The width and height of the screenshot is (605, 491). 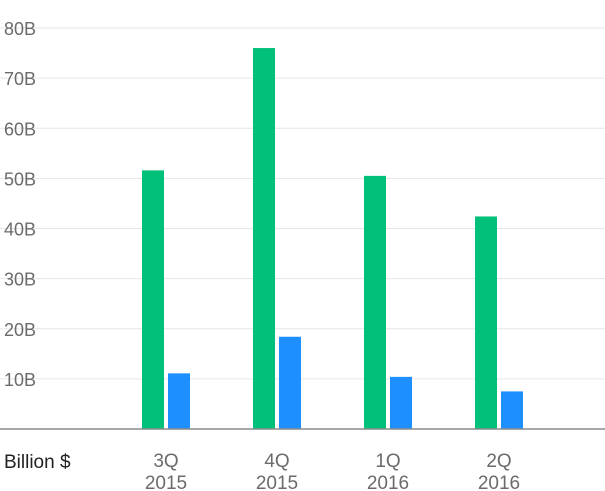 What do you see at coordinates (498, 461) in the screenshot?
I see `x-category-label: 2Q` at bounding box center [498, 461].